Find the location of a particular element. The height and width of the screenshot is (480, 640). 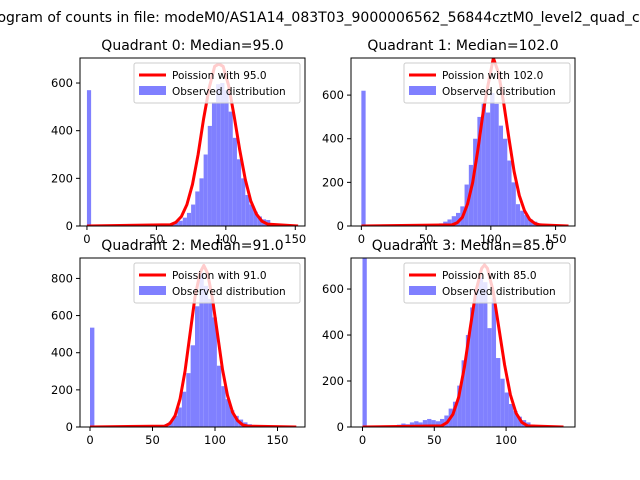

legend: Poission with 91.0 Observed distribution is located at coordinates (217, 283).